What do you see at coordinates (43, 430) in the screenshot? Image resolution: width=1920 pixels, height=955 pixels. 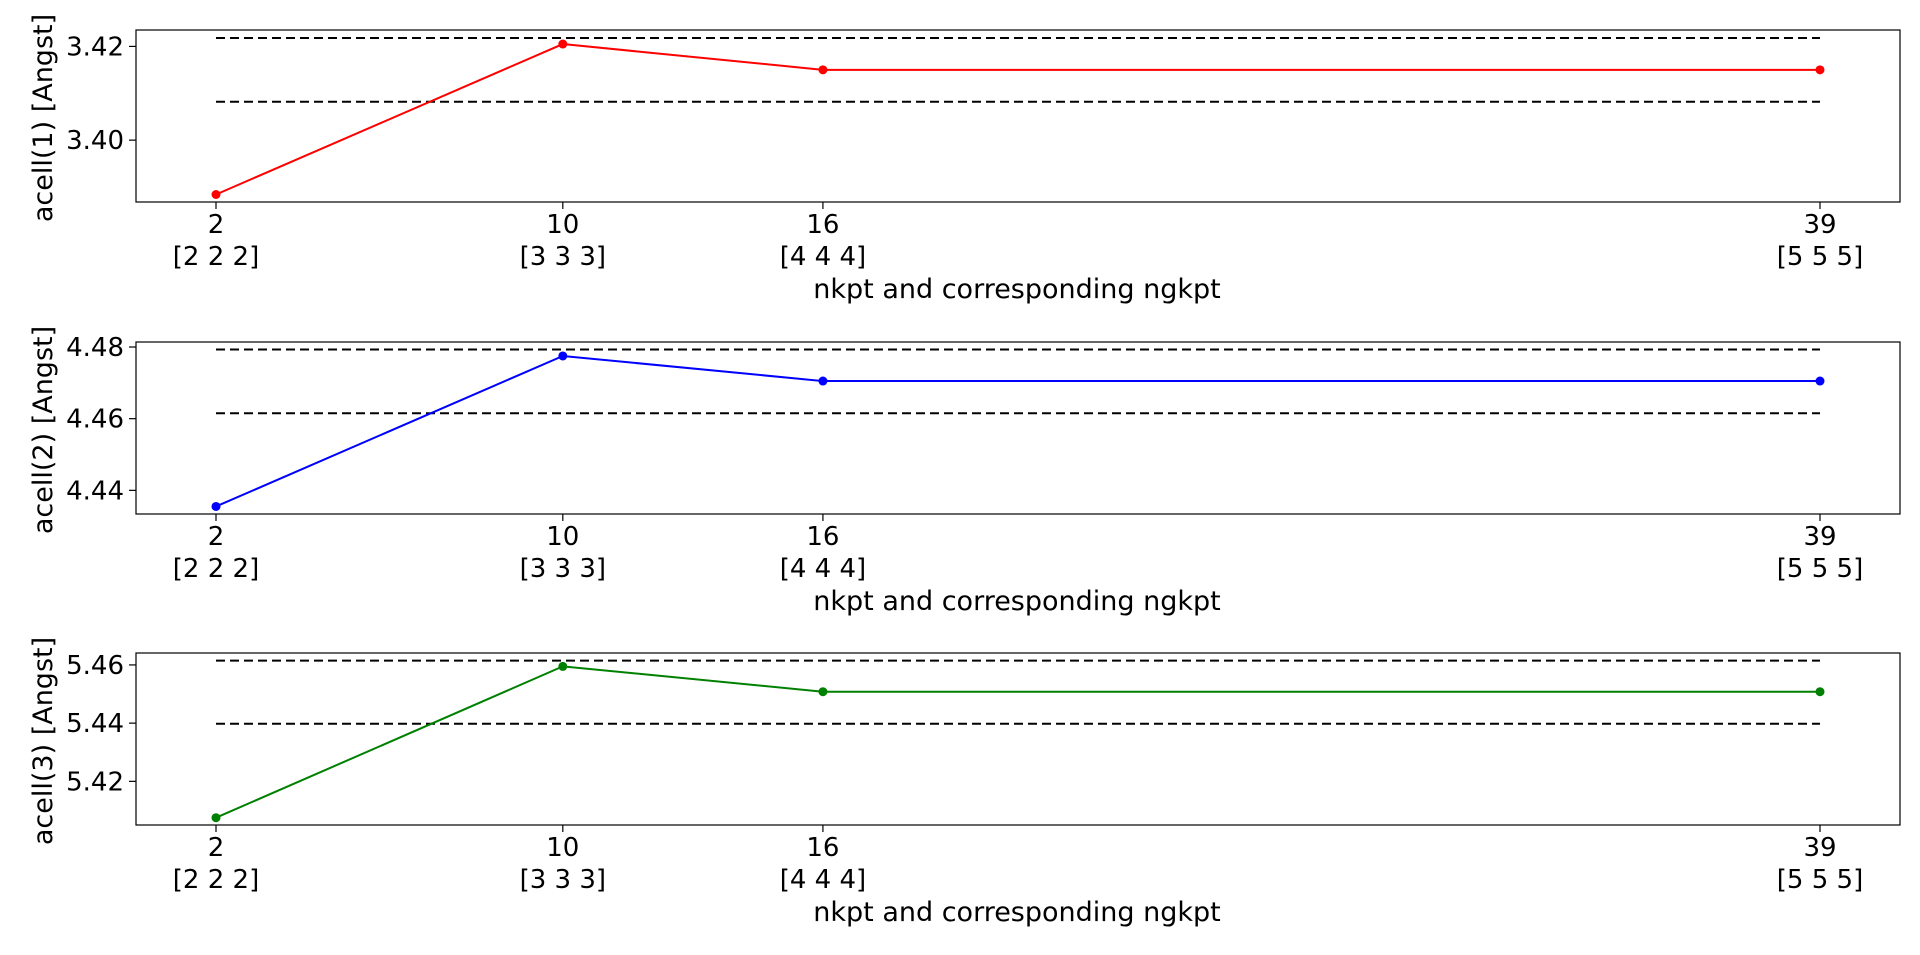 I see `y-axis-title: acell(2) [Angst]` at bounding box center [43, 430].